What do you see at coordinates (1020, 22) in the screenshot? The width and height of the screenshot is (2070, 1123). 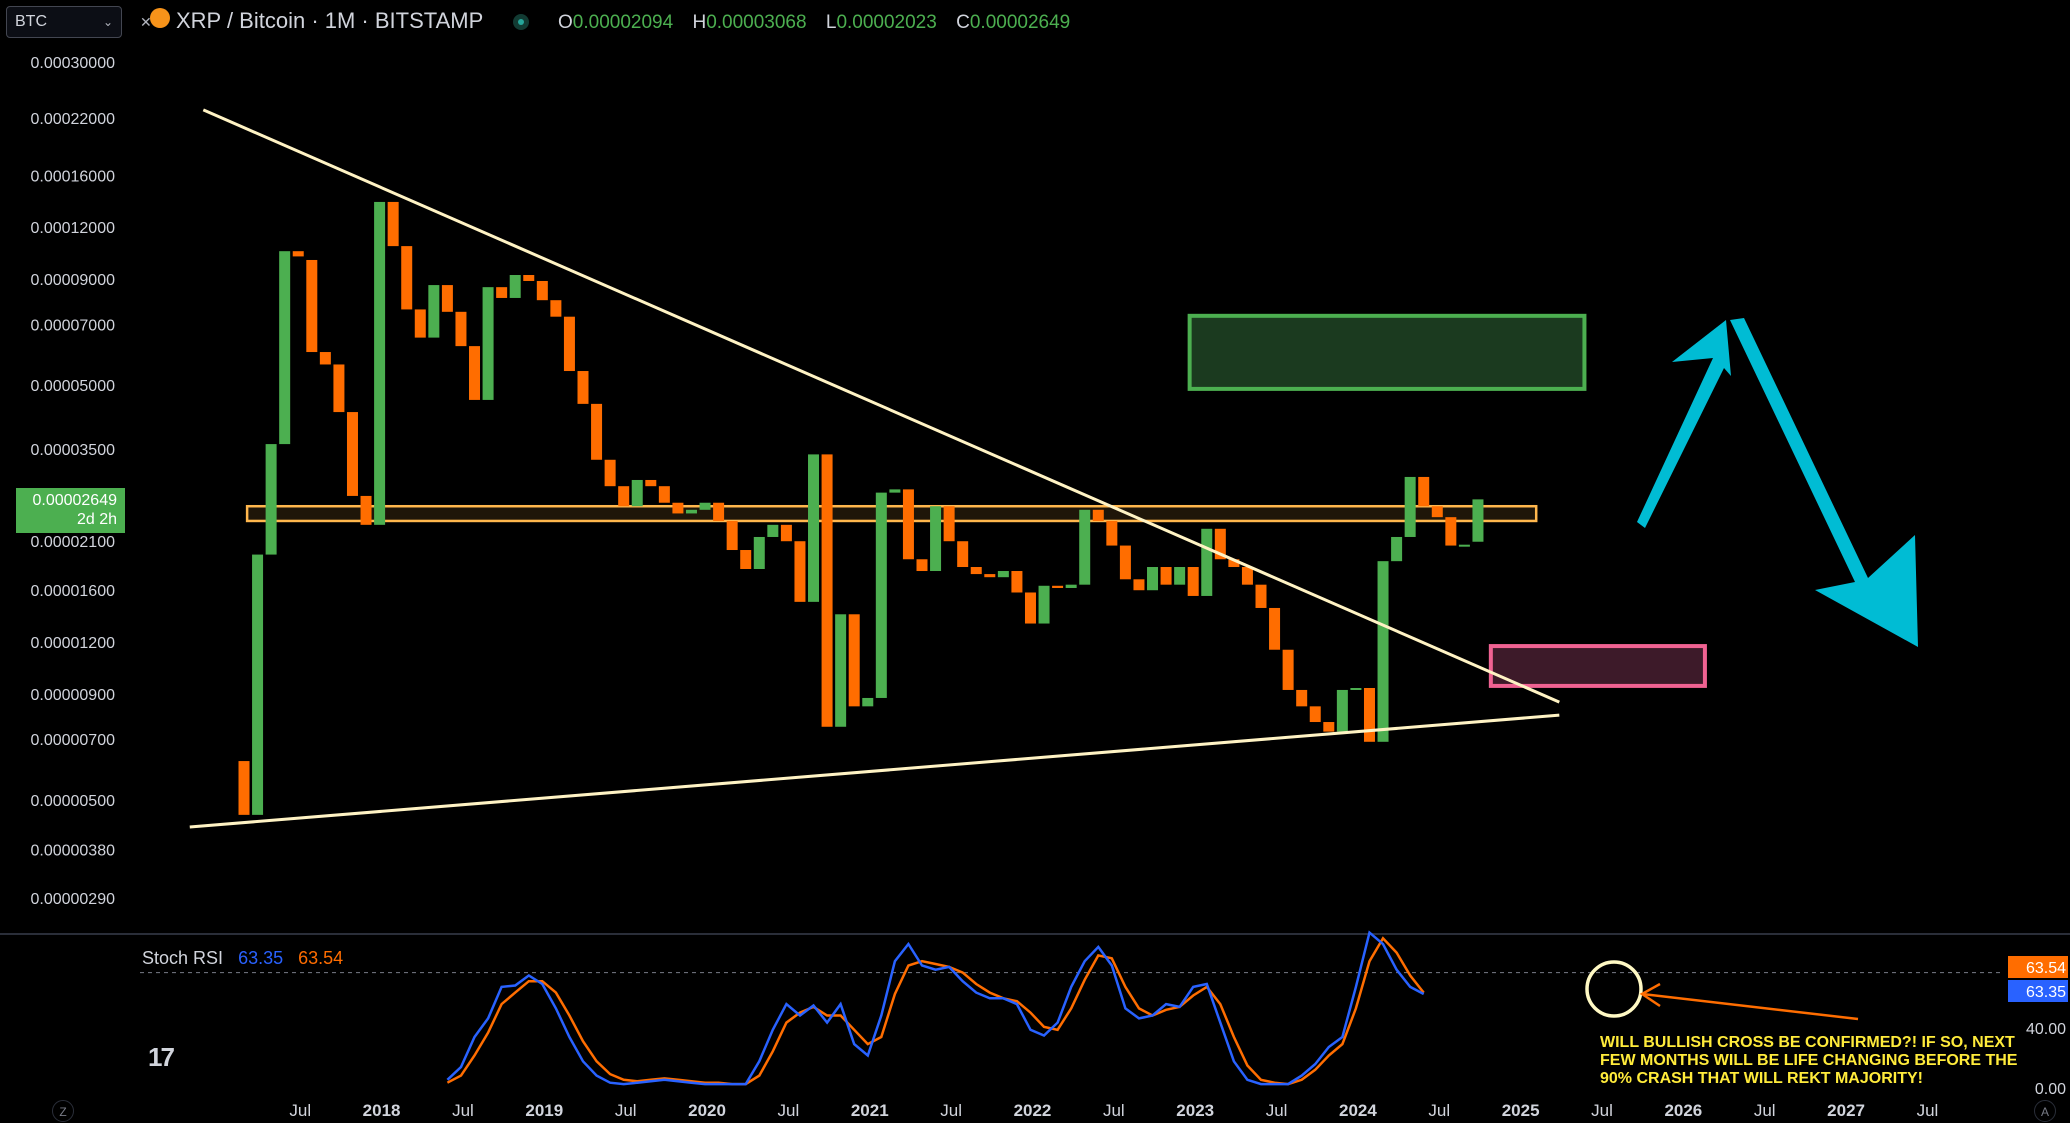 I see `ohlc-close-value: 0.00002649` at bounding box center [1020, 22].